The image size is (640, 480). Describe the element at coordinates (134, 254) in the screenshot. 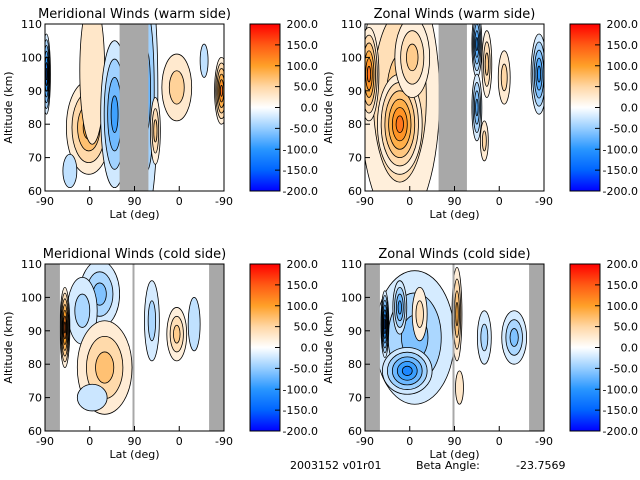

I see `panel-title: Meridional Winds (cold side)` at that location.